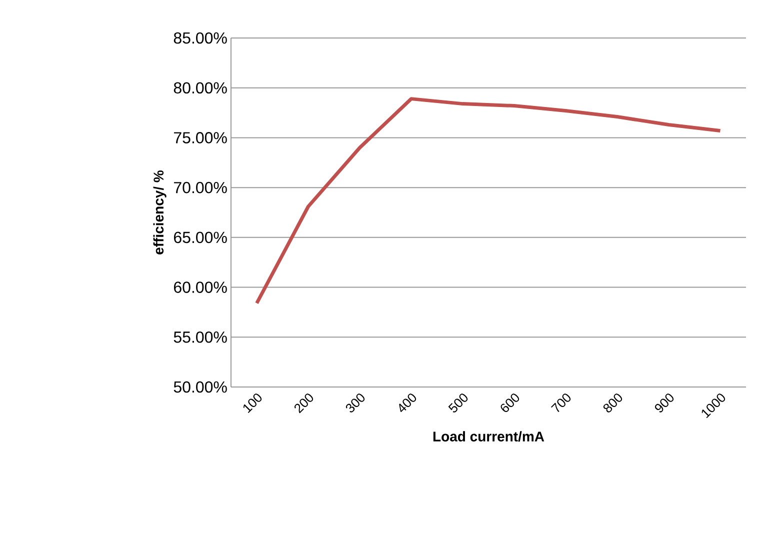 The width and height of the screenshot is (761, 535). I want to click on x-tick-label: 200, so click(304, 404).